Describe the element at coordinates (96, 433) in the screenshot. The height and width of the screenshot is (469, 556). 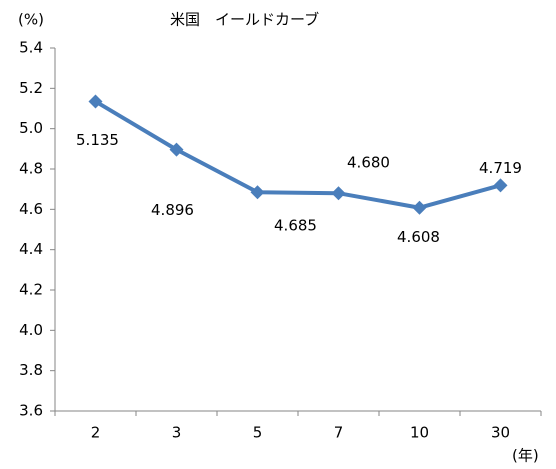
I see `x-tick-label: 2` at that location.